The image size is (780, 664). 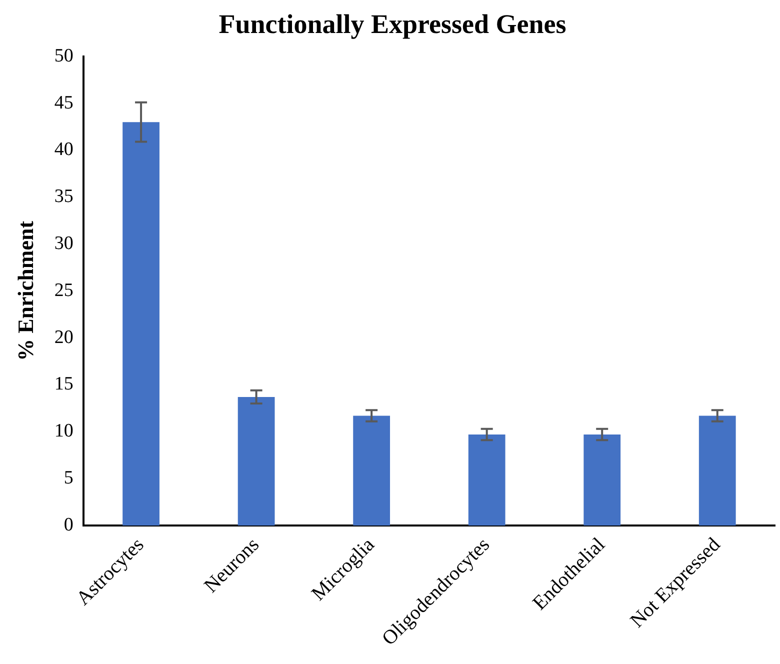 I want to click on y-tick-label: 15, so click(x=64, y=384).